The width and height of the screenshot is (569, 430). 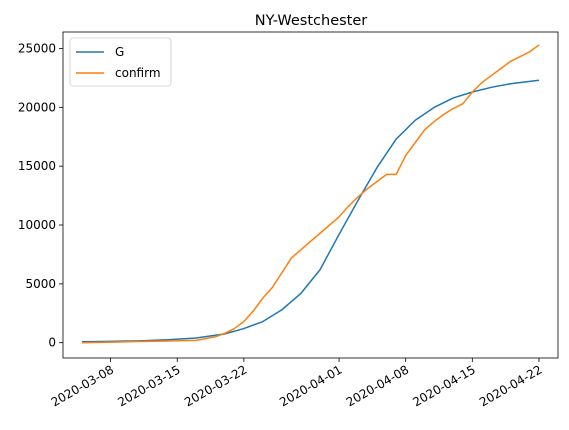 What do you see at coordinates (119, 52) in the screenshot?
I see `legend-label-g: G` at bounding box center [119, 52].